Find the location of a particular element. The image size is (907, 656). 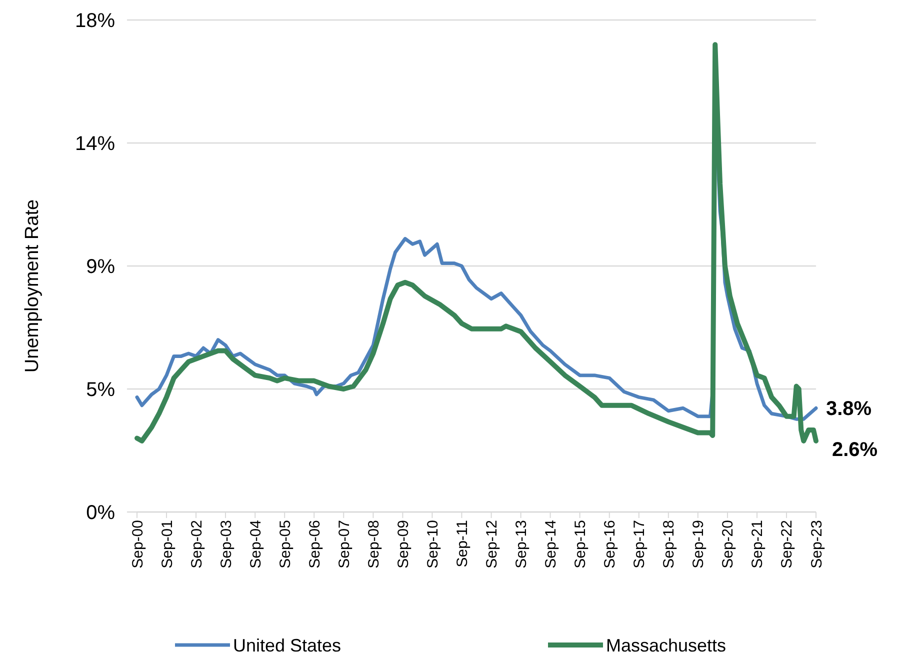

y-tick-label: 5% is located at coordinates (101, 390).